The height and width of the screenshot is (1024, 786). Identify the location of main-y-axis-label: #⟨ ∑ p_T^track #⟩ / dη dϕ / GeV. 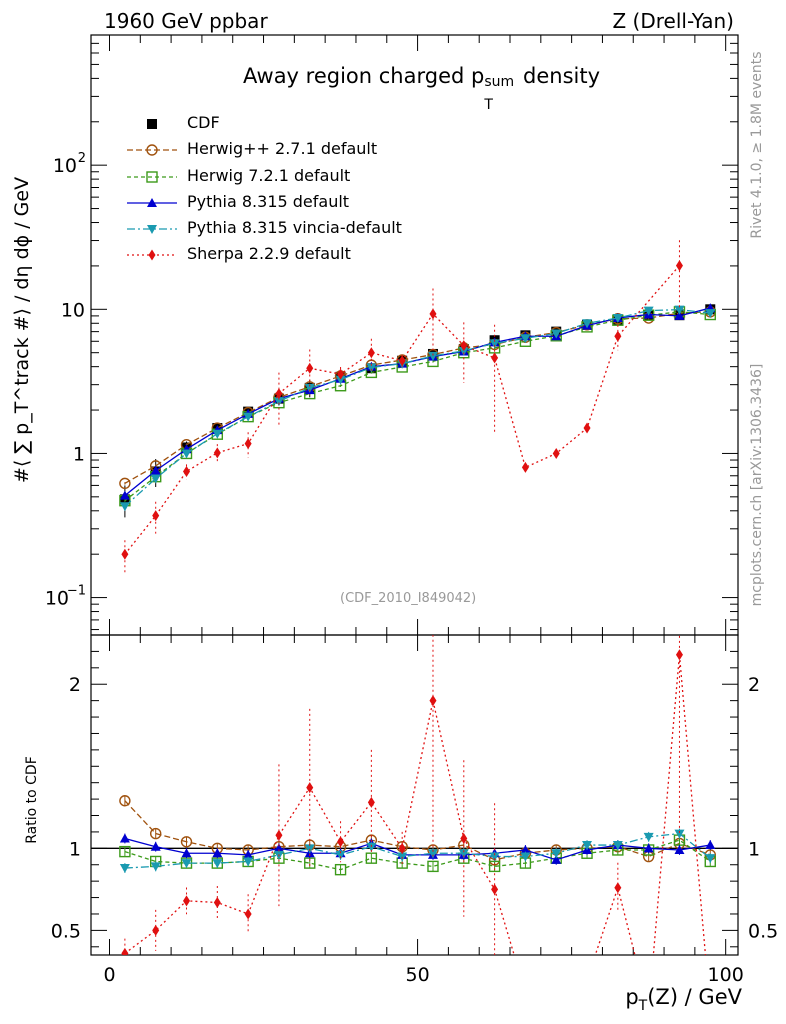
(22, 330).